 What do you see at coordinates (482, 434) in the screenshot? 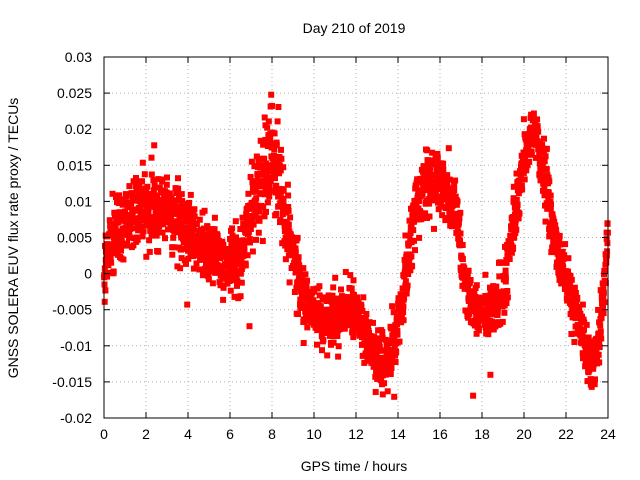
I see `x-tick-label: 18` at bounding box center [482, 434].